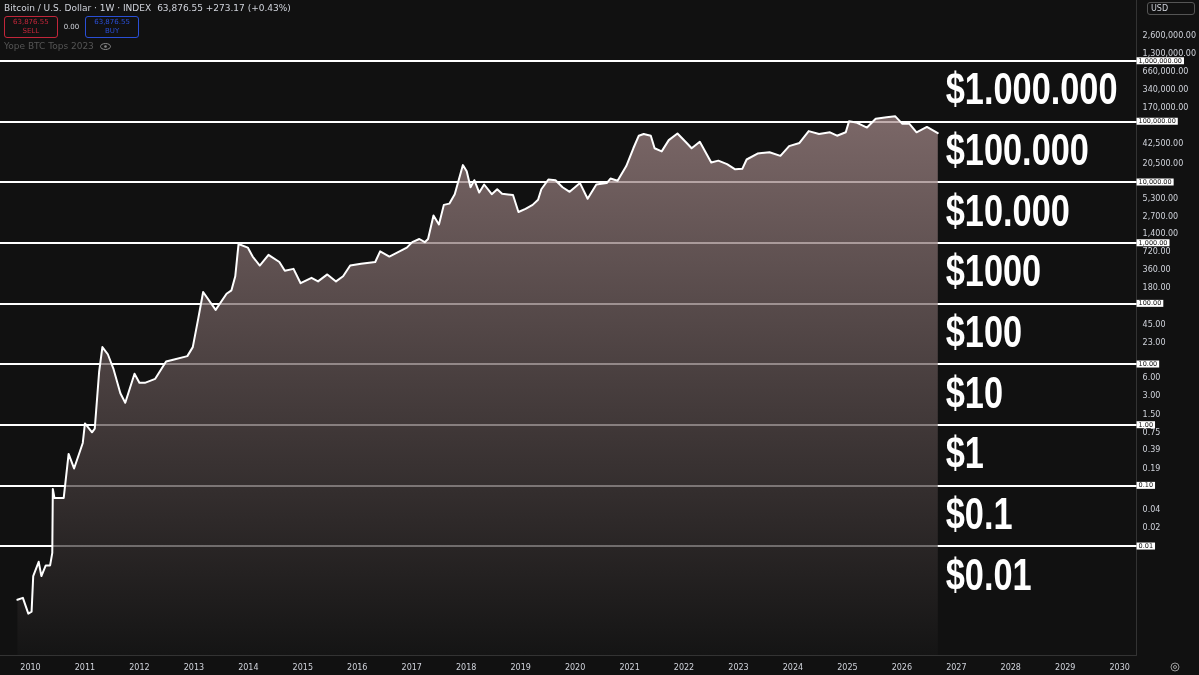 The image size is (1199, 675). Describe the element at coordinates (1163, 163) in the screenshot. I see `y-tick-label: 20,500.00` at that location.